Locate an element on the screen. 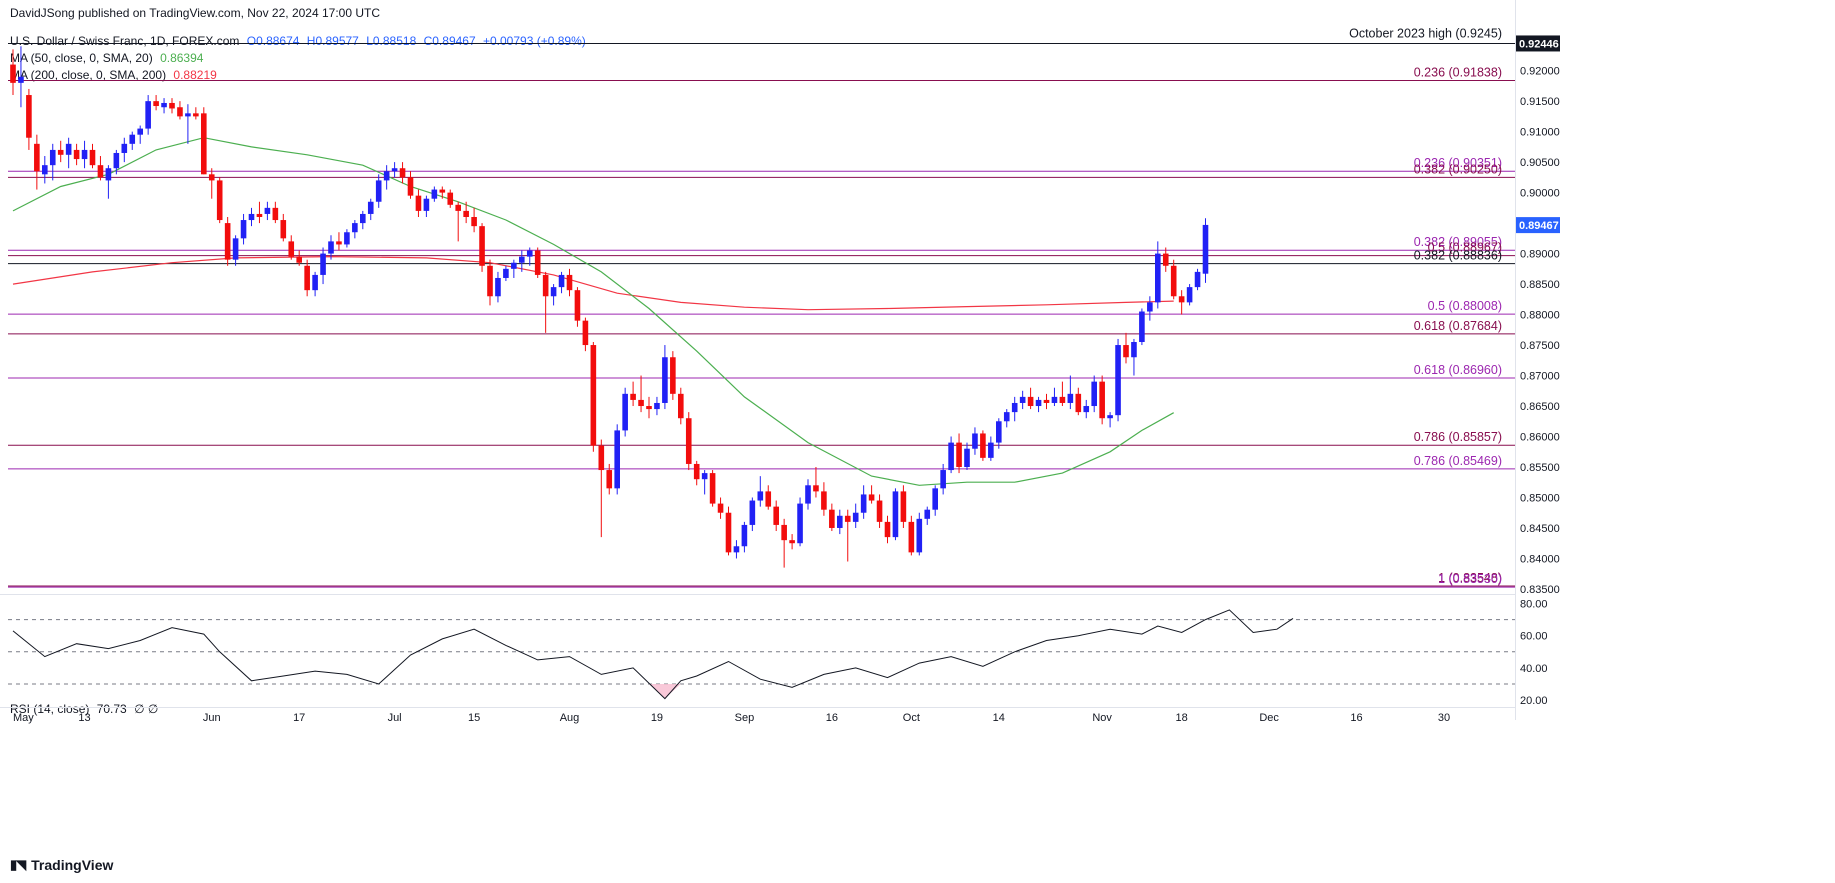 This screenshot has width=1835, height=883. price-tick-label: 0.88500 is located at coordinates (1540, 285).